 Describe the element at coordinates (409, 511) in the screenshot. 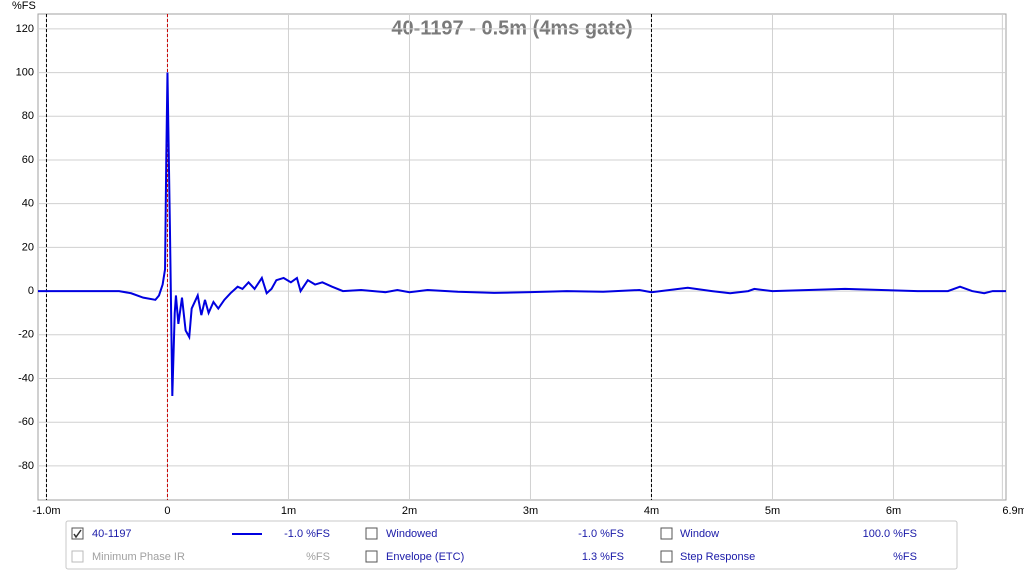

I see `x-tick-label: 2m` at that location.